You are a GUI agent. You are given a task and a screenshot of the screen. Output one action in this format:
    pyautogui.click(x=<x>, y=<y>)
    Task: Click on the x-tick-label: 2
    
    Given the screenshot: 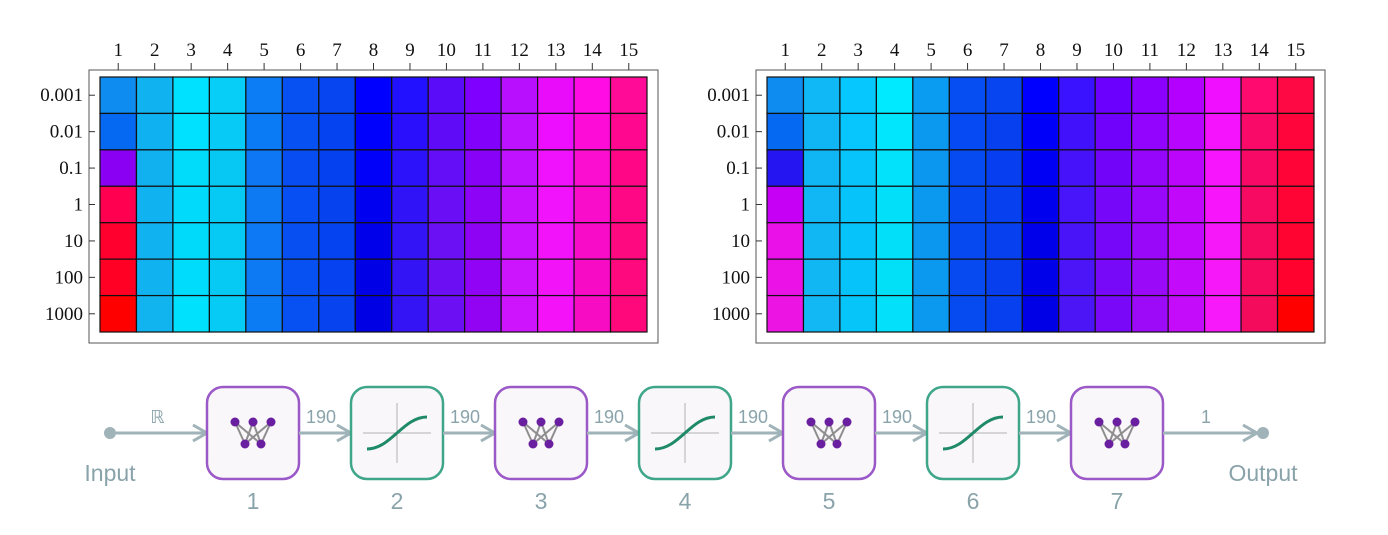 What is the action you would take?
    pyautogui.click(x=155, y=50)
    